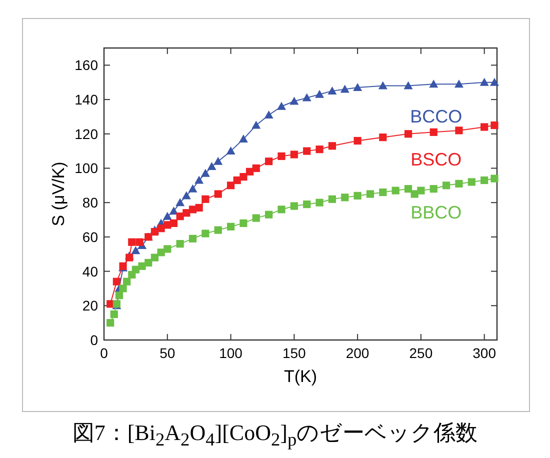 The image size is (550, 458). What do you see at coordinates (94, 340) in the screenshot?
I see `y-tick-label: 0` at bounding box center [94, 340].